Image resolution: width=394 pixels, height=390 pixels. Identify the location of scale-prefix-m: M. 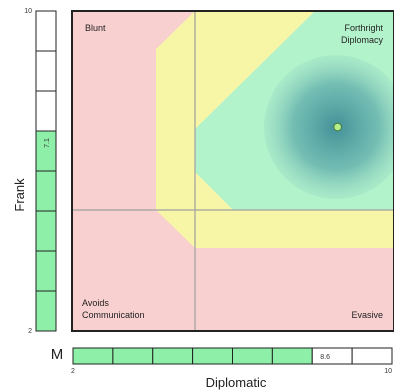
(57, 354).